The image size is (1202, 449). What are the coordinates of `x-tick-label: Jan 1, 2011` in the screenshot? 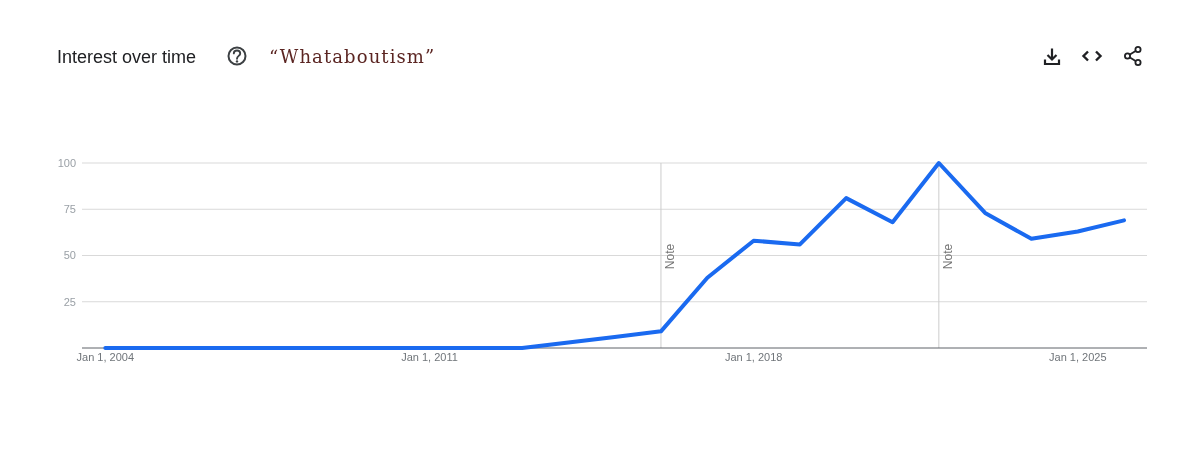 It's located at (429, 357).